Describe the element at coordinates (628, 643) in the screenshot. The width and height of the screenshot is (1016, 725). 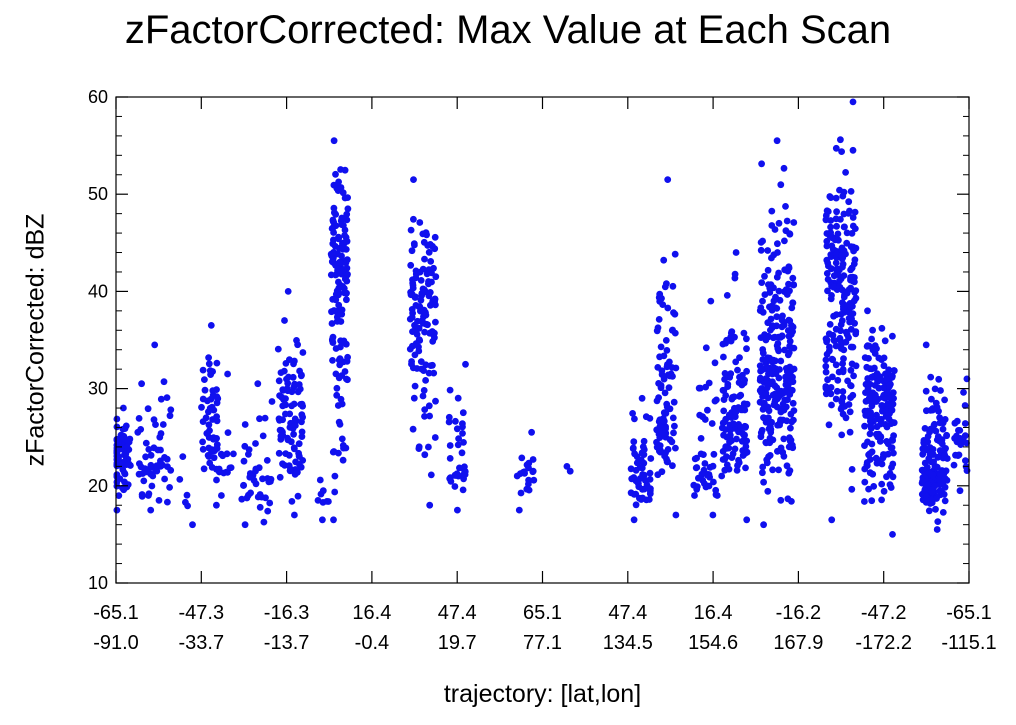
I see `x-tick-label-lon: 134.5` at that location.